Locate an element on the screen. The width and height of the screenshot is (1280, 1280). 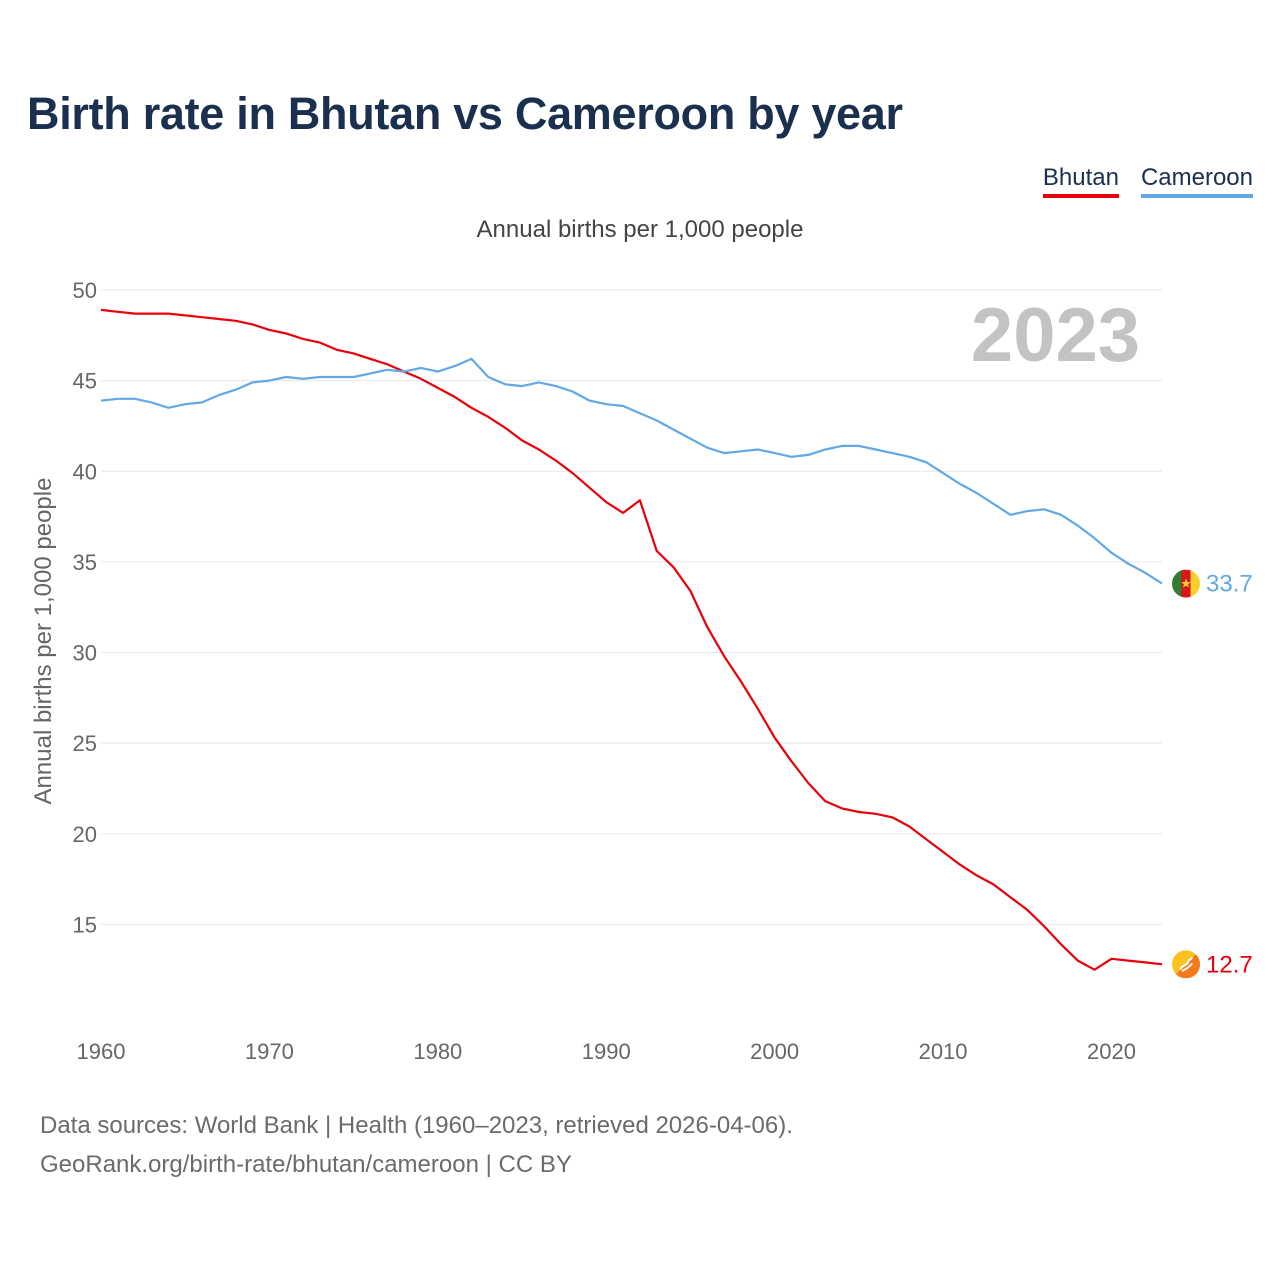
y-tick-label-30: 30 is located at coordinates (85, 653).